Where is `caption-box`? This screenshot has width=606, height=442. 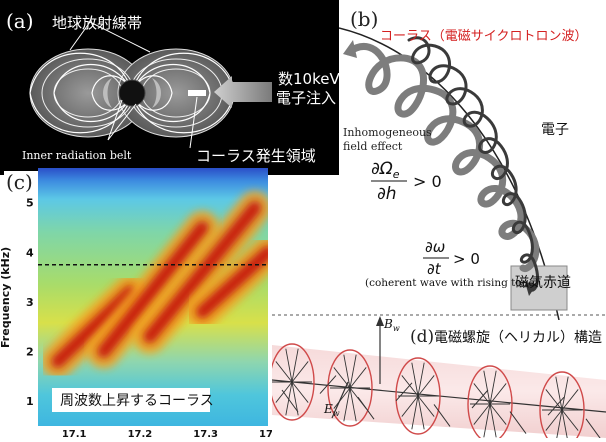 caption-box is located at coordinates (131, 400).